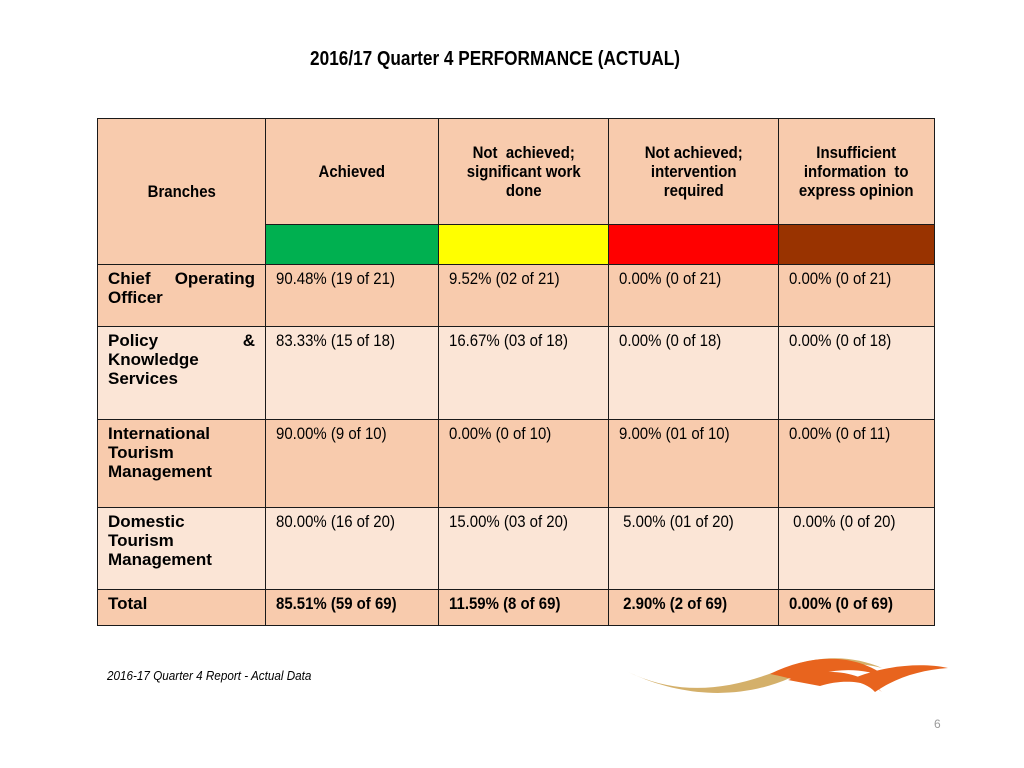  What do you see at coordinates (937, 724) in the screenshot?
I see `page-number: 6` at bounding box center [937, 724].